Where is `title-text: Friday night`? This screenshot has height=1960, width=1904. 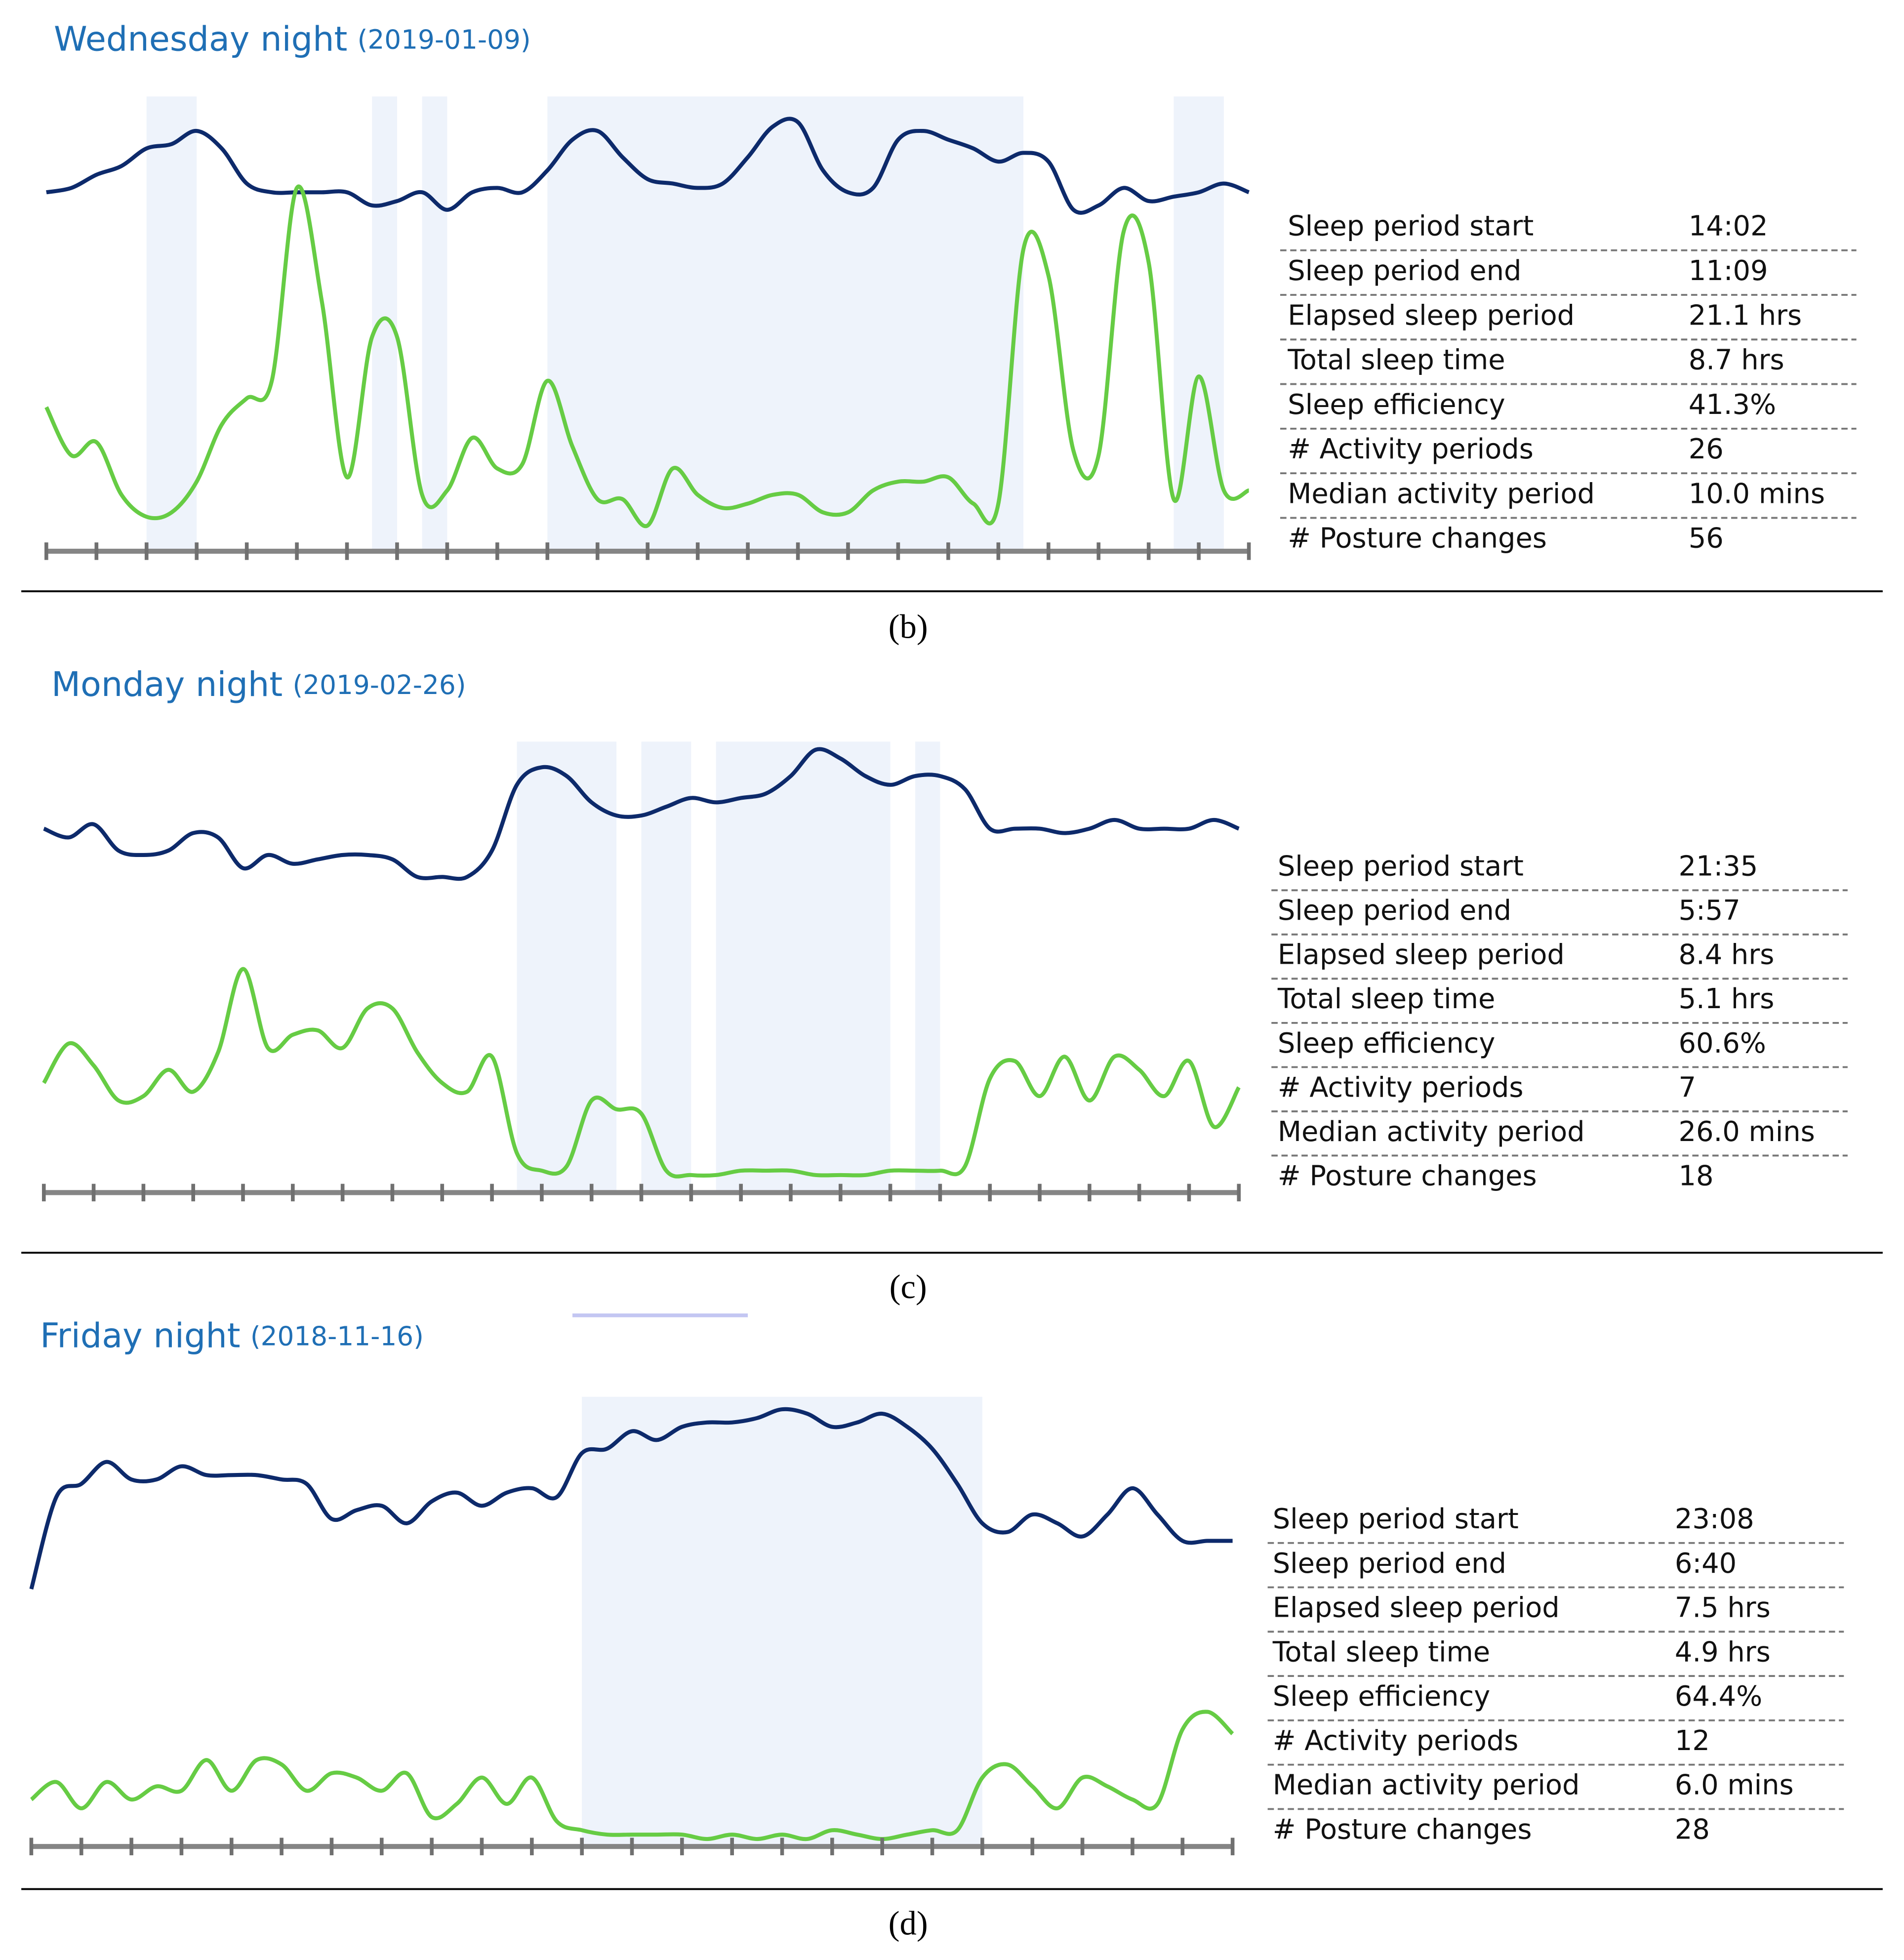 title-text: Friday night is located at coordinates (140, 1335).